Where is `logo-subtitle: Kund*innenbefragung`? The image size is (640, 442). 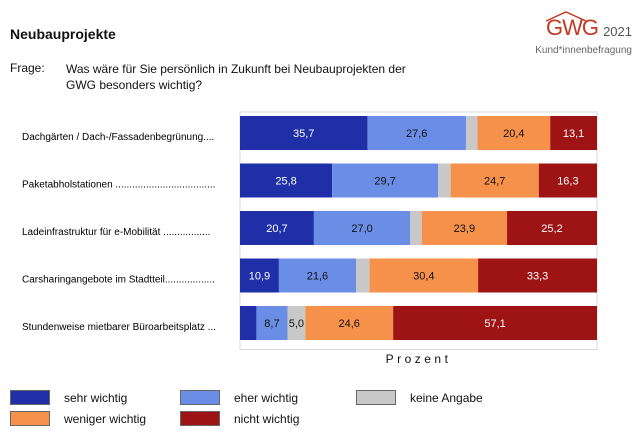 logo-subtitle: Kund*innenbefragung is located at coordinates (583, 50).